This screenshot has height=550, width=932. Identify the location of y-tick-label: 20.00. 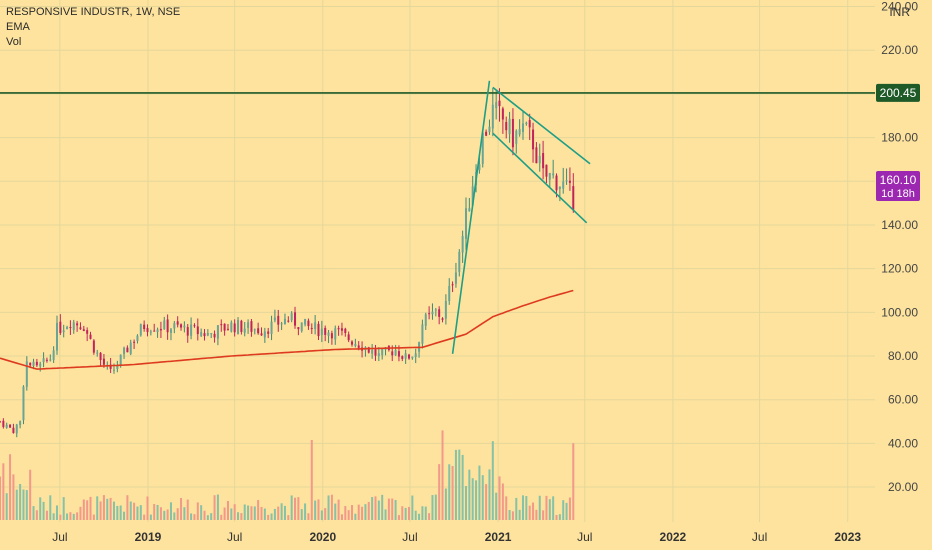
(903, 487).